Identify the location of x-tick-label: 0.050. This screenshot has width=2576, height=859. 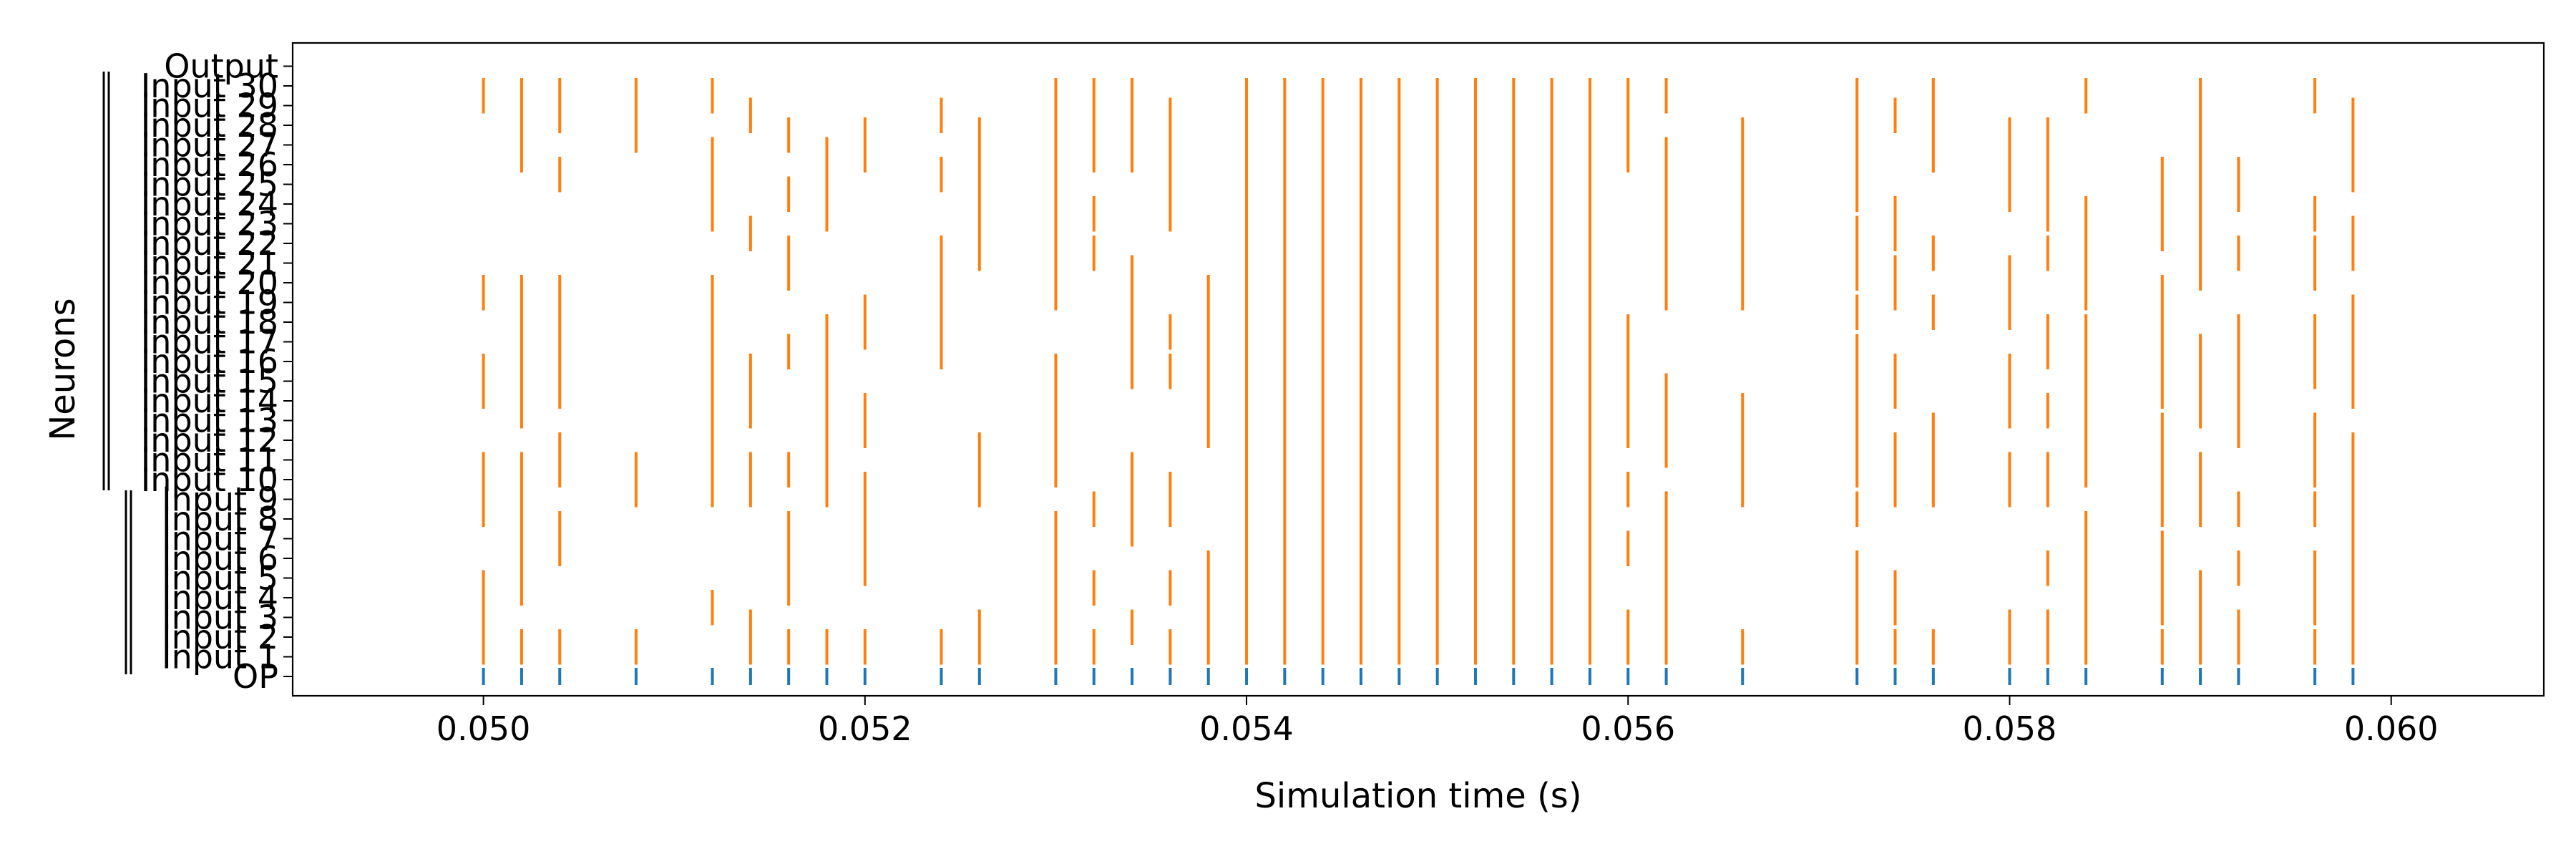
(483, 728).